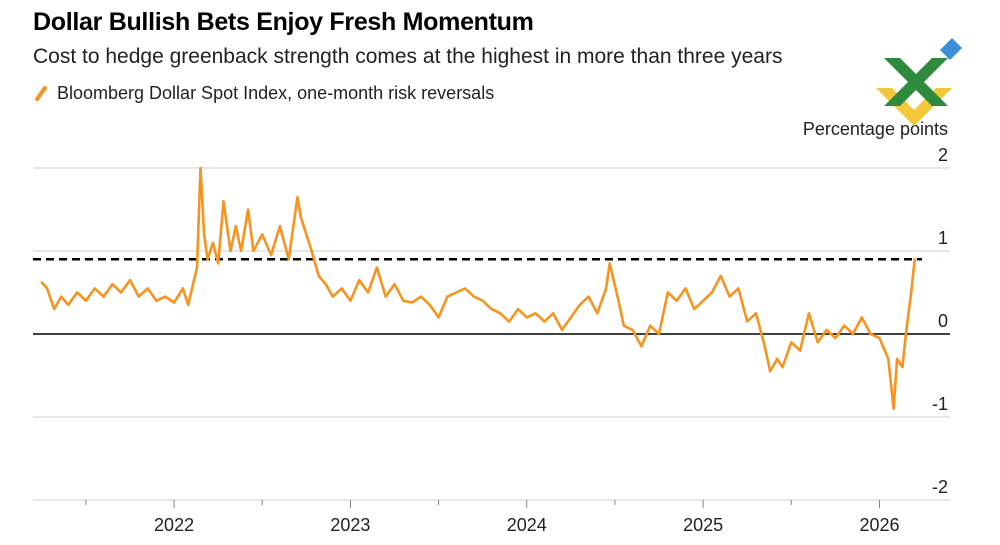 The width and height of the screenshot is (1000, 545). I want to click on x-tick-label: 2026, so click(879, 525).